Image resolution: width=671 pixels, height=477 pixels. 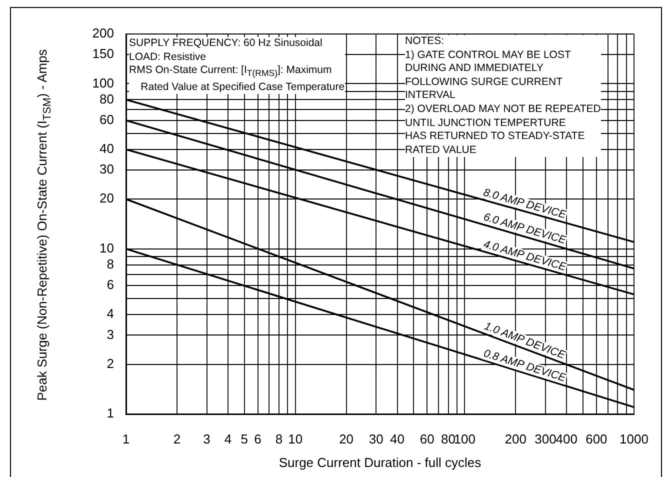 What do you see at coordinates (177, 438) in the screenshot?
I see `x-tick-label: 2` at bounding box center [177, 438].